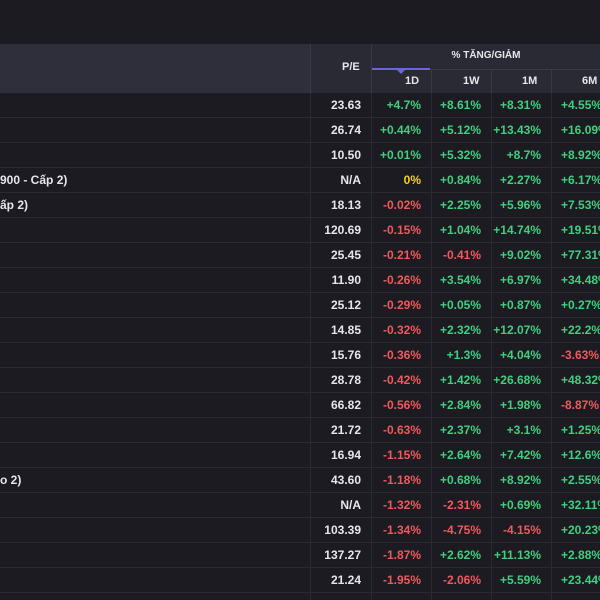 The height and width of the screenshot is (600, 600). Describe the element at coordinates (300, 480) in the screenshot. I see `table-row: o 2) 43.60 -1.18% +0.68% +8.92% +2.55%` at that location.